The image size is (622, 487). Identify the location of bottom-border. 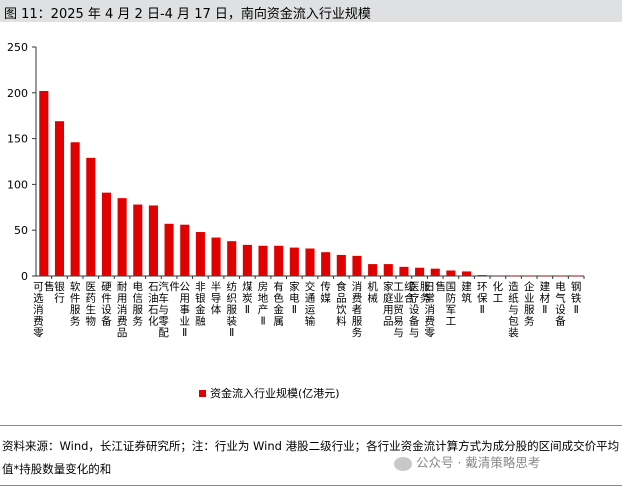
(311, 485).